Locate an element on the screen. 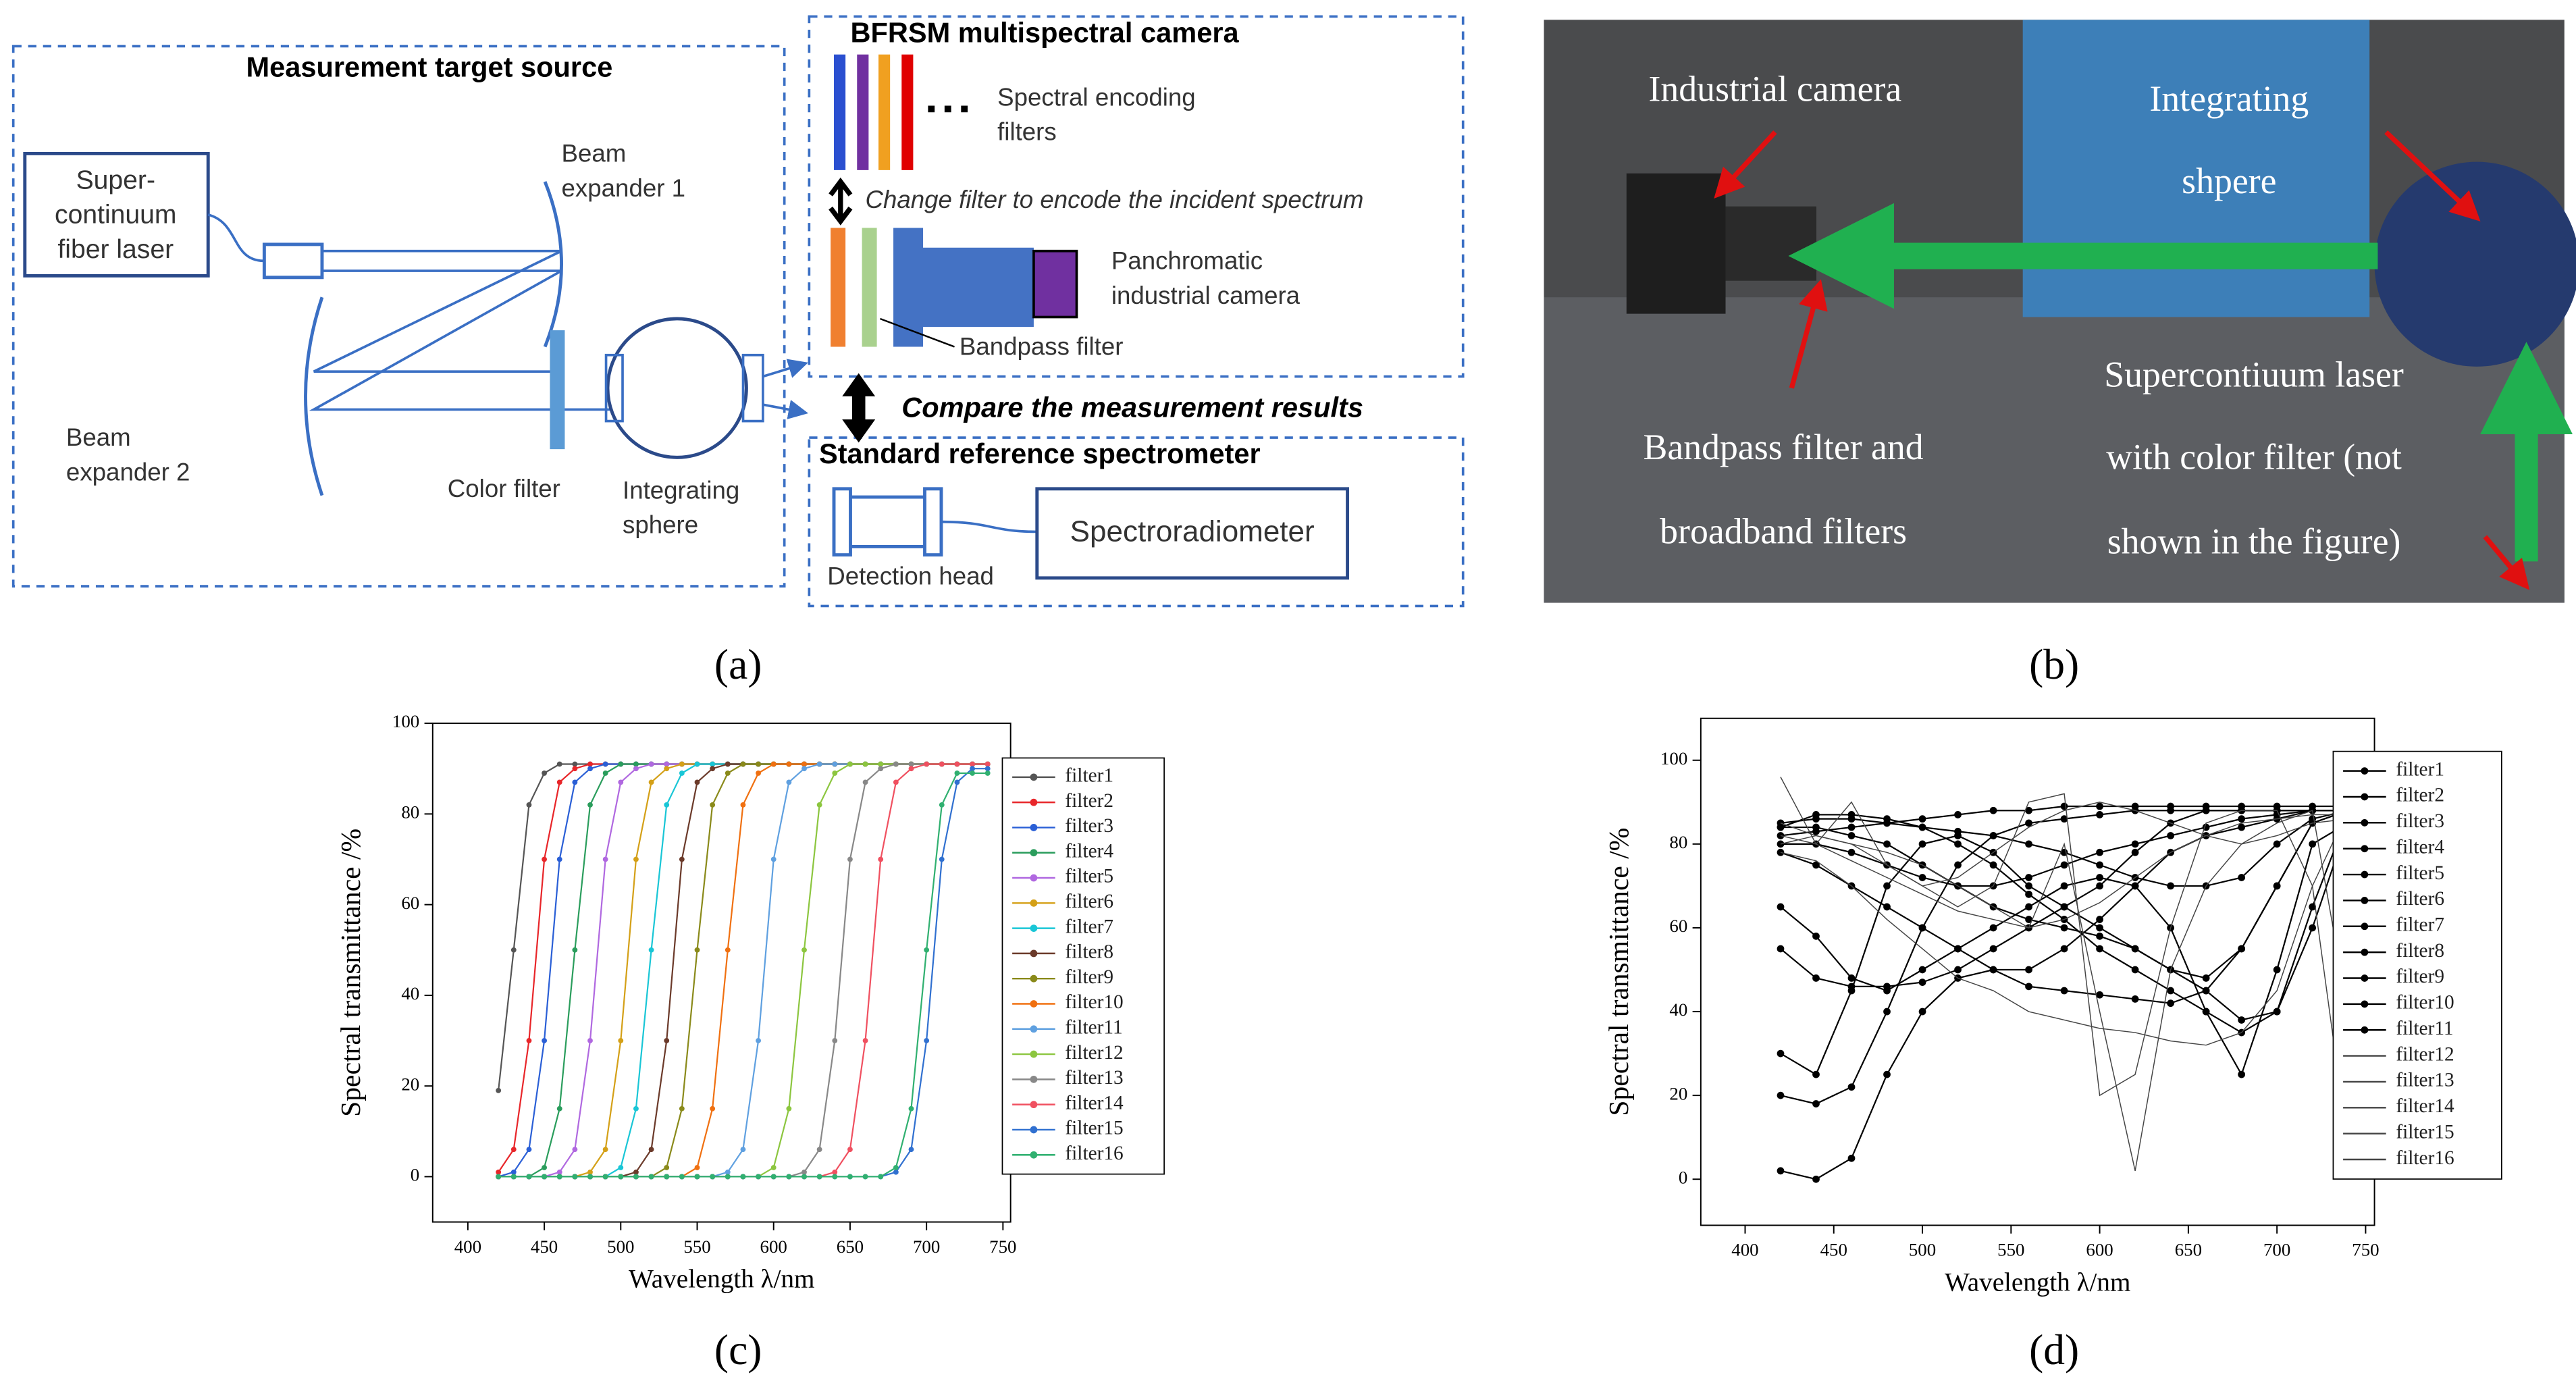 The height and width of the screenshot is (1383, 2576). x-axis-label: Wavelength λ/nm is located at coordinates (721, 1279).